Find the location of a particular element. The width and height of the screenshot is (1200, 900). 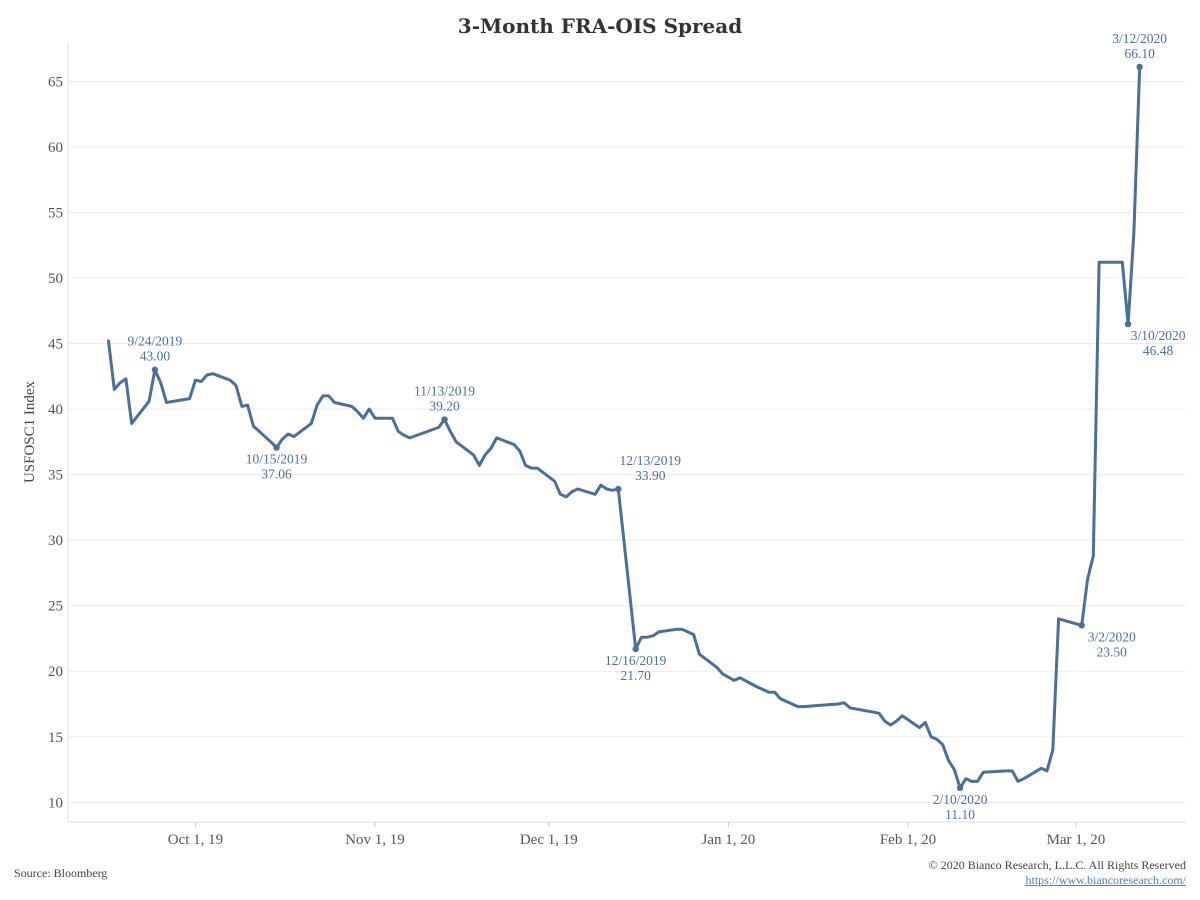

annotation-date: 3/10/2020 is located at coordinates (1158, 335).